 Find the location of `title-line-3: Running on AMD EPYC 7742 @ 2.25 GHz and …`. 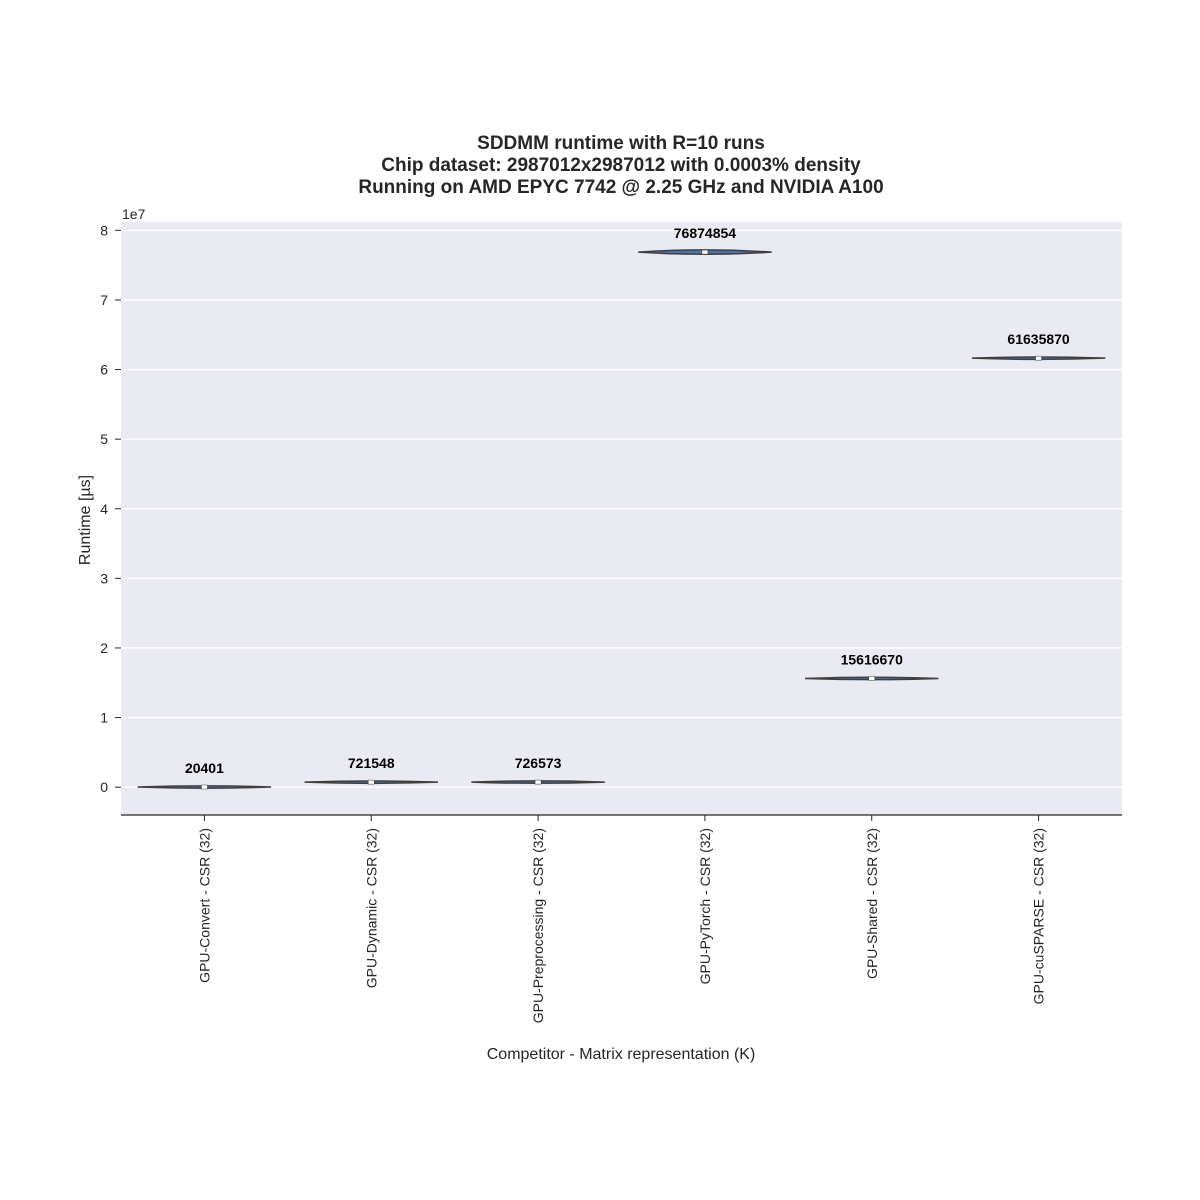

title-line-3: Running on AMD EPYC 7742 @ 2.25 GHz and … is located at coordinates (620, 187).